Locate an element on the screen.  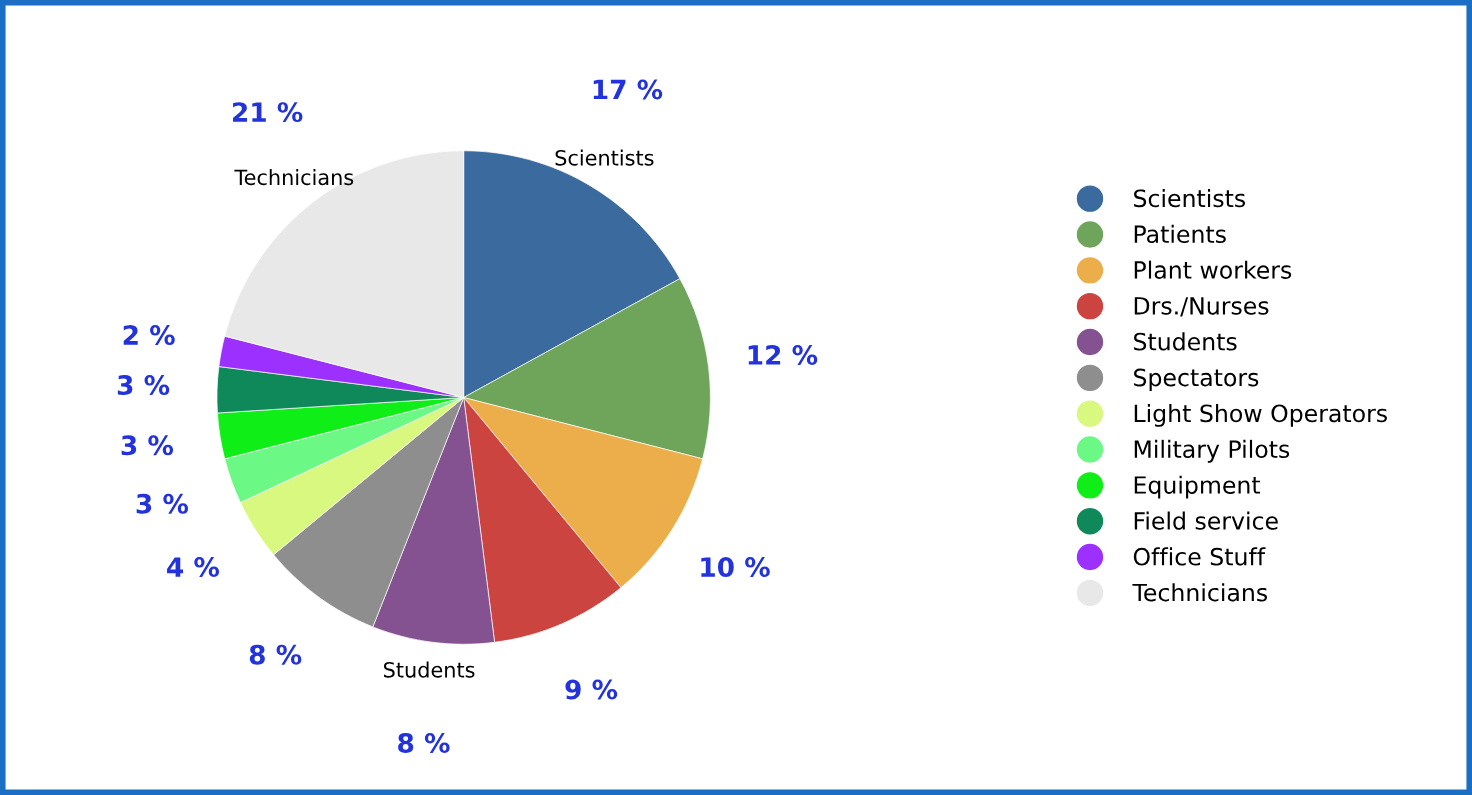
data-label: 9 % is located at coordinates (591, 689).